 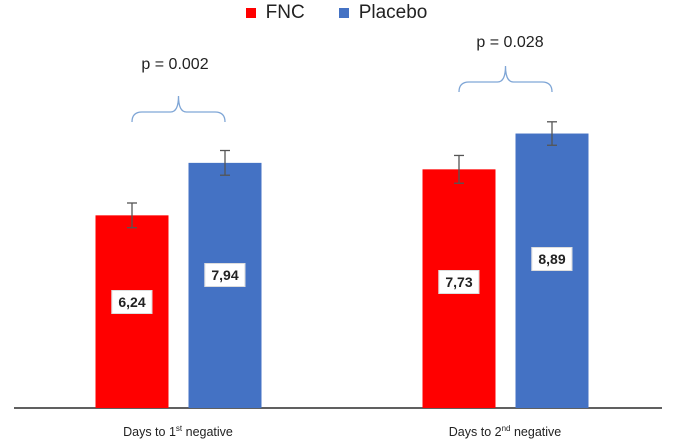 What do you see at coordinates (285, 12) in the screenshot?
I see `legend-label-fnc: FNC` at bounding box center [285, 12].